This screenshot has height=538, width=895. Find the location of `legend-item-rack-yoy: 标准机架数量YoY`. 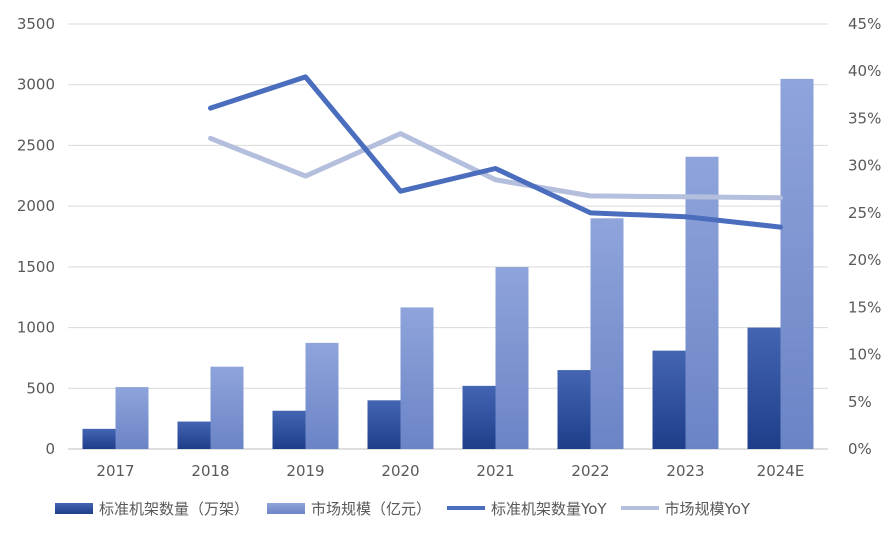

legend-item-rack-yoy: 标准机架数量YoY is located at coordinates (527, 508).